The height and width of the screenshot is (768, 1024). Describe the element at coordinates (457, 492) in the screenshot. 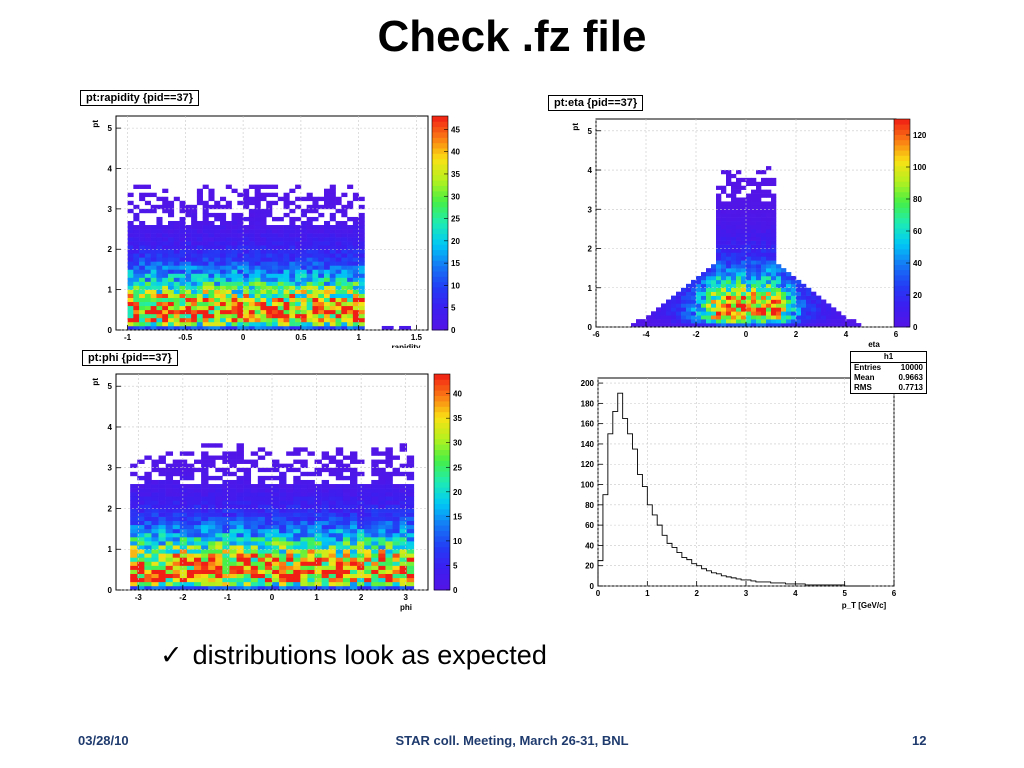

I see `color-scale-label: 20` at that location.